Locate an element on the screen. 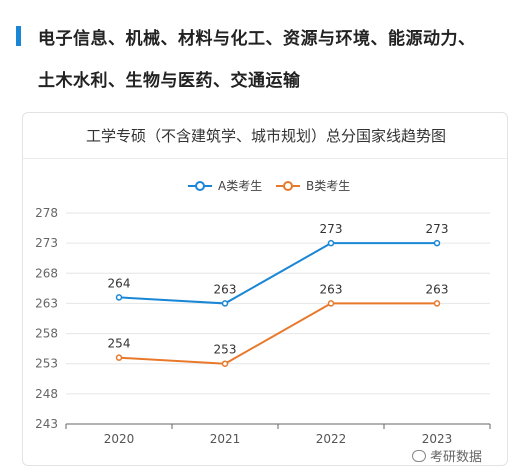 The image size is (524, 476). y-tick-label: 258 is located at coordinates (46, 334).